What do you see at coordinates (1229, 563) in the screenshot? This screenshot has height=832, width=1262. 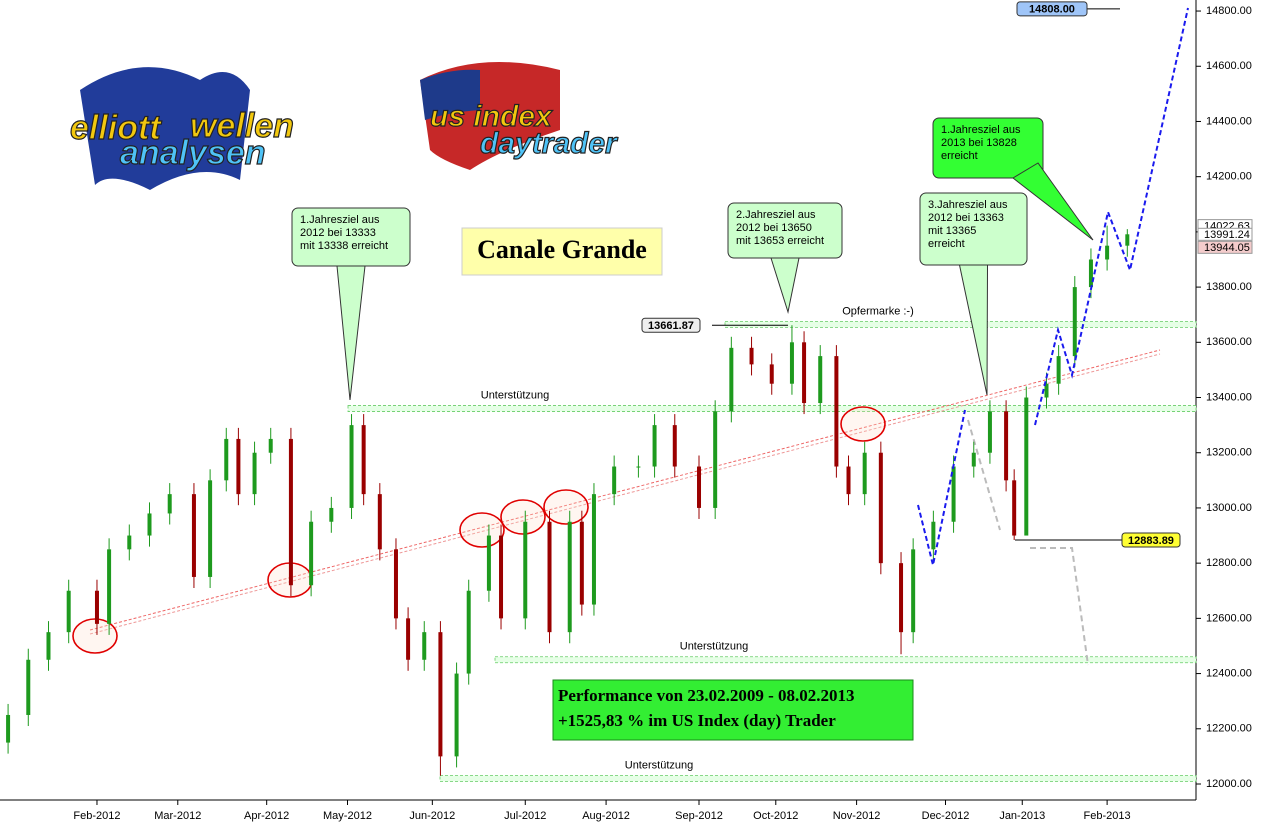 I see `y-tick-label: 12800.00` at bounding box center [1229, 563].